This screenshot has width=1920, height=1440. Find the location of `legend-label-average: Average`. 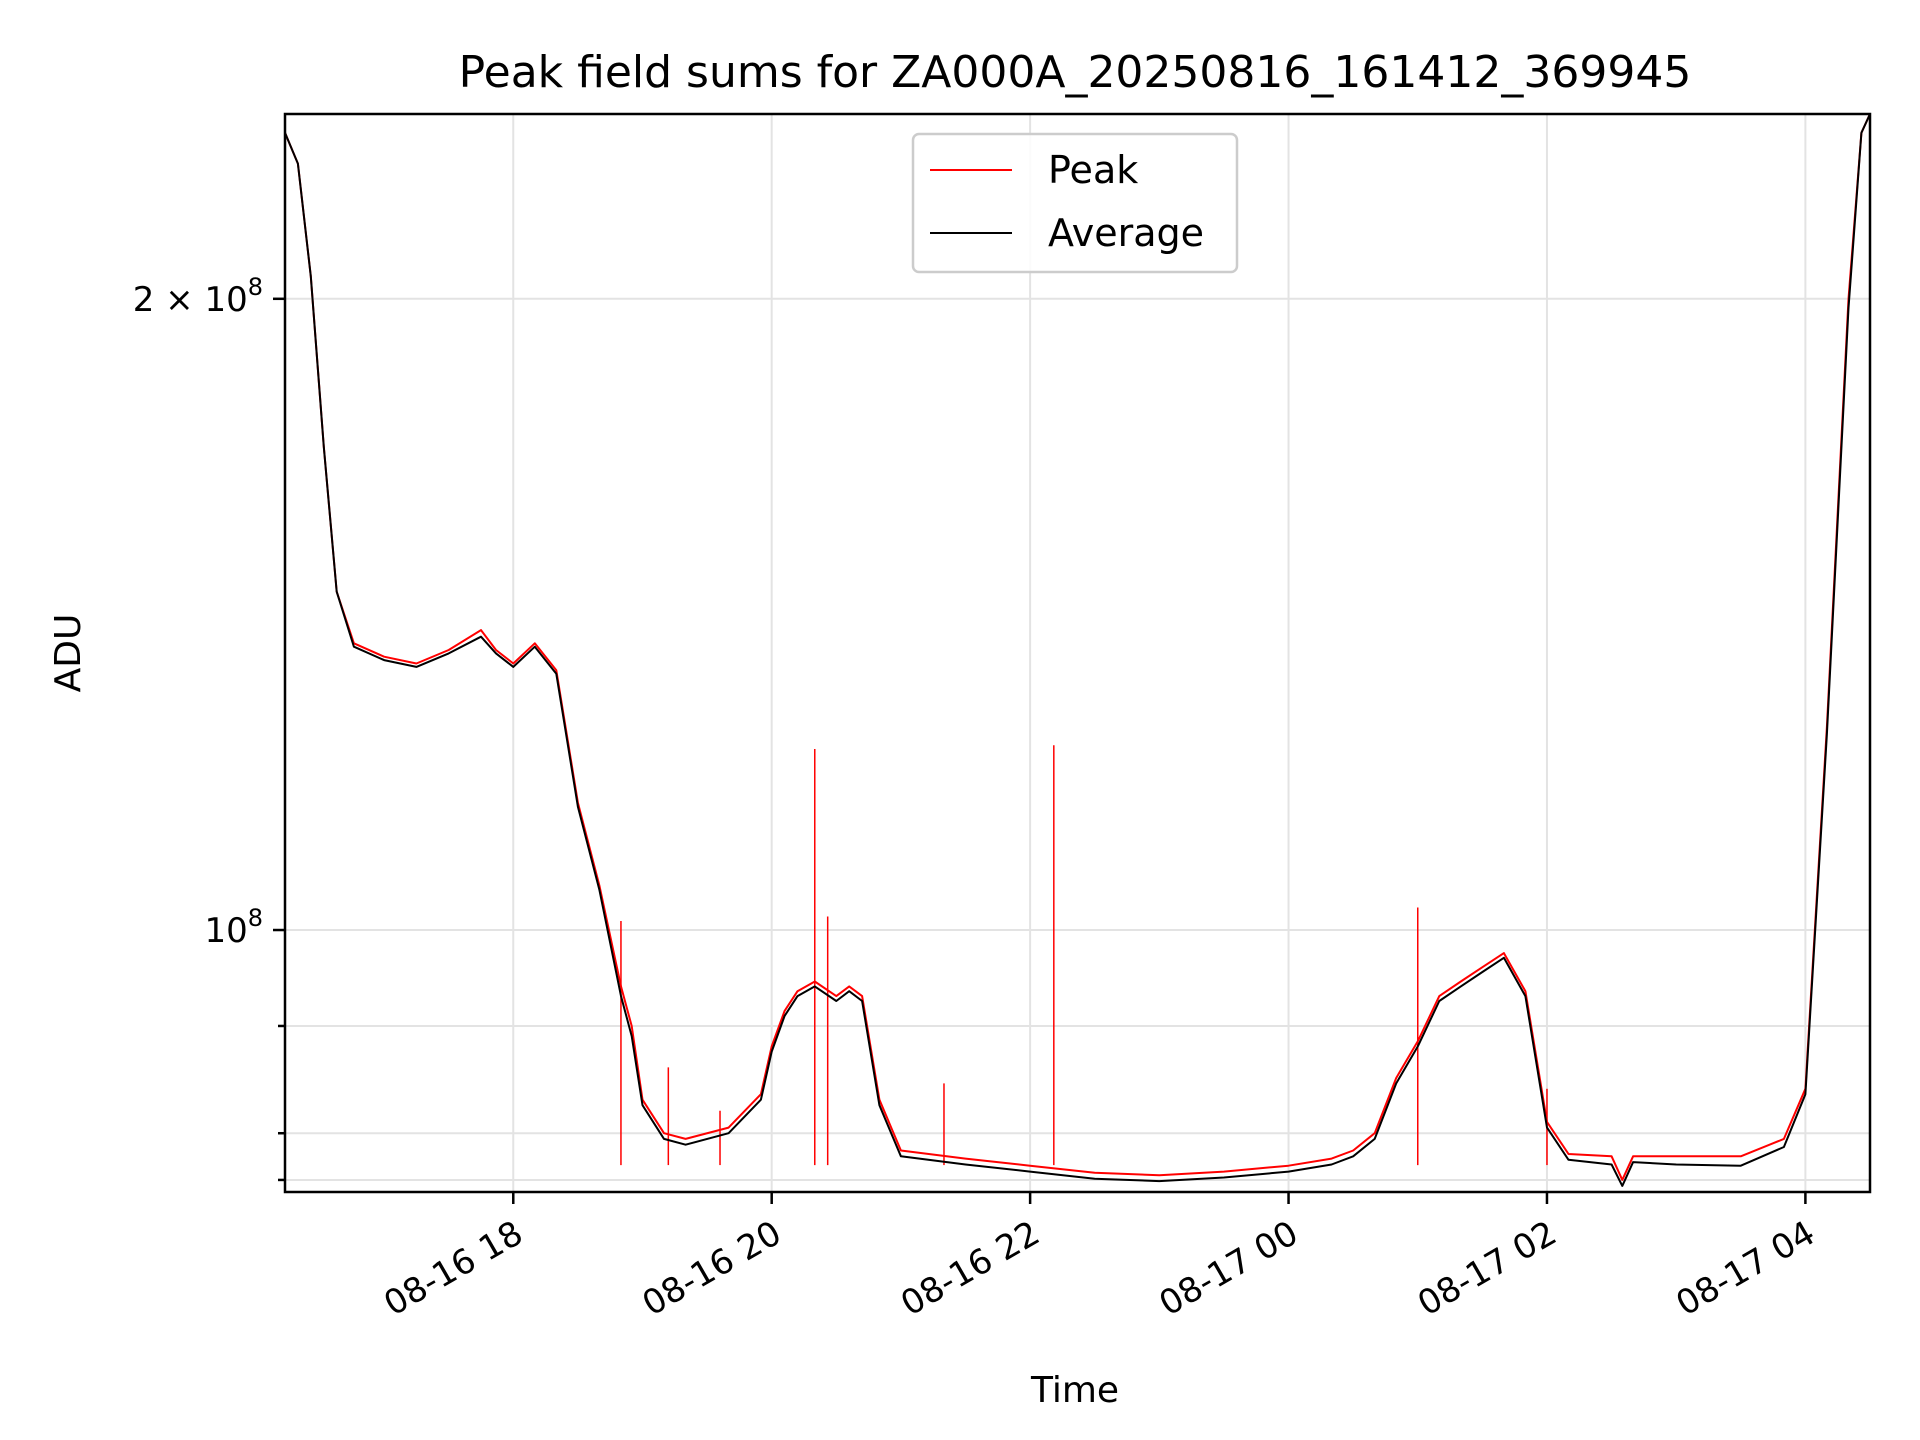

legend-label-average: Average is located at coordinates (1126, 233).